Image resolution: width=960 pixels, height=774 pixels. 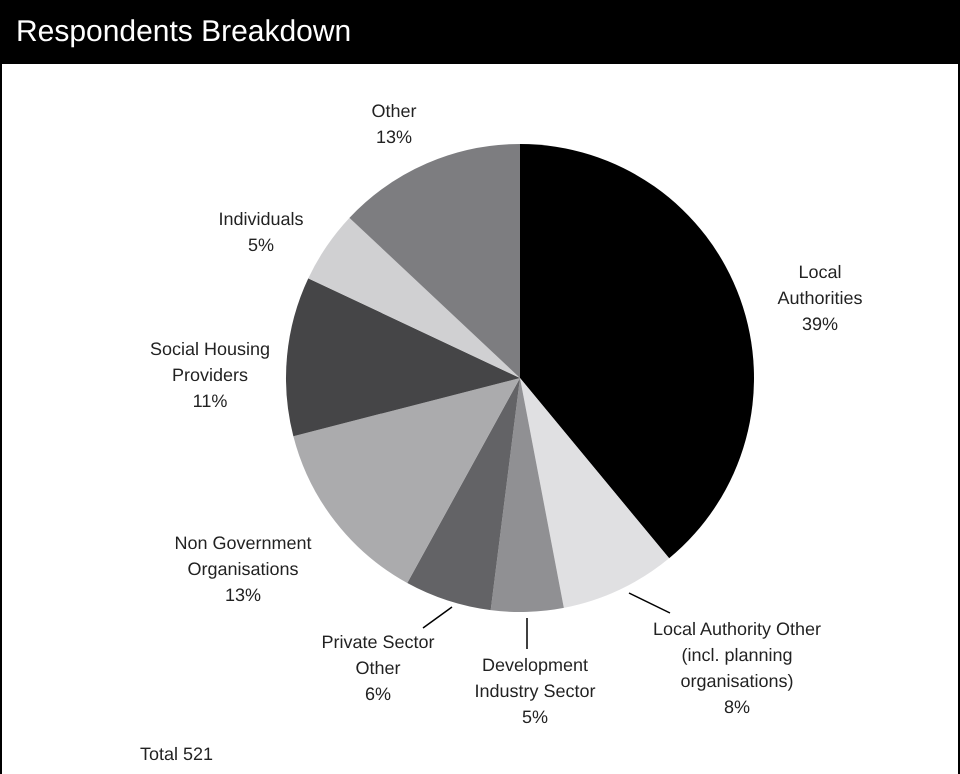 I want to click on data-label: 8%, so click(x=737, y=707).